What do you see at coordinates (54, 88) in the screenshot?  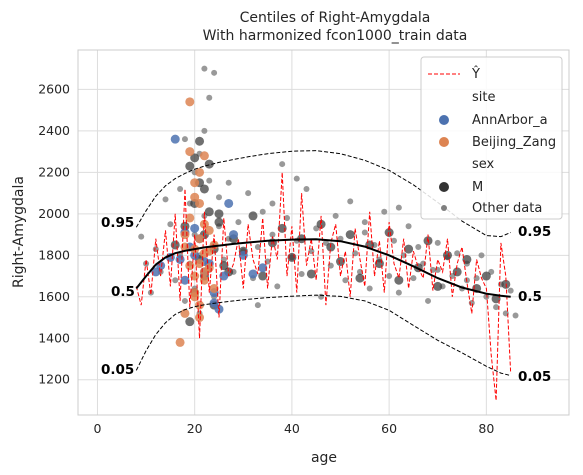 I see `y-tick-label: 2600` at bounding box center [54, 88].